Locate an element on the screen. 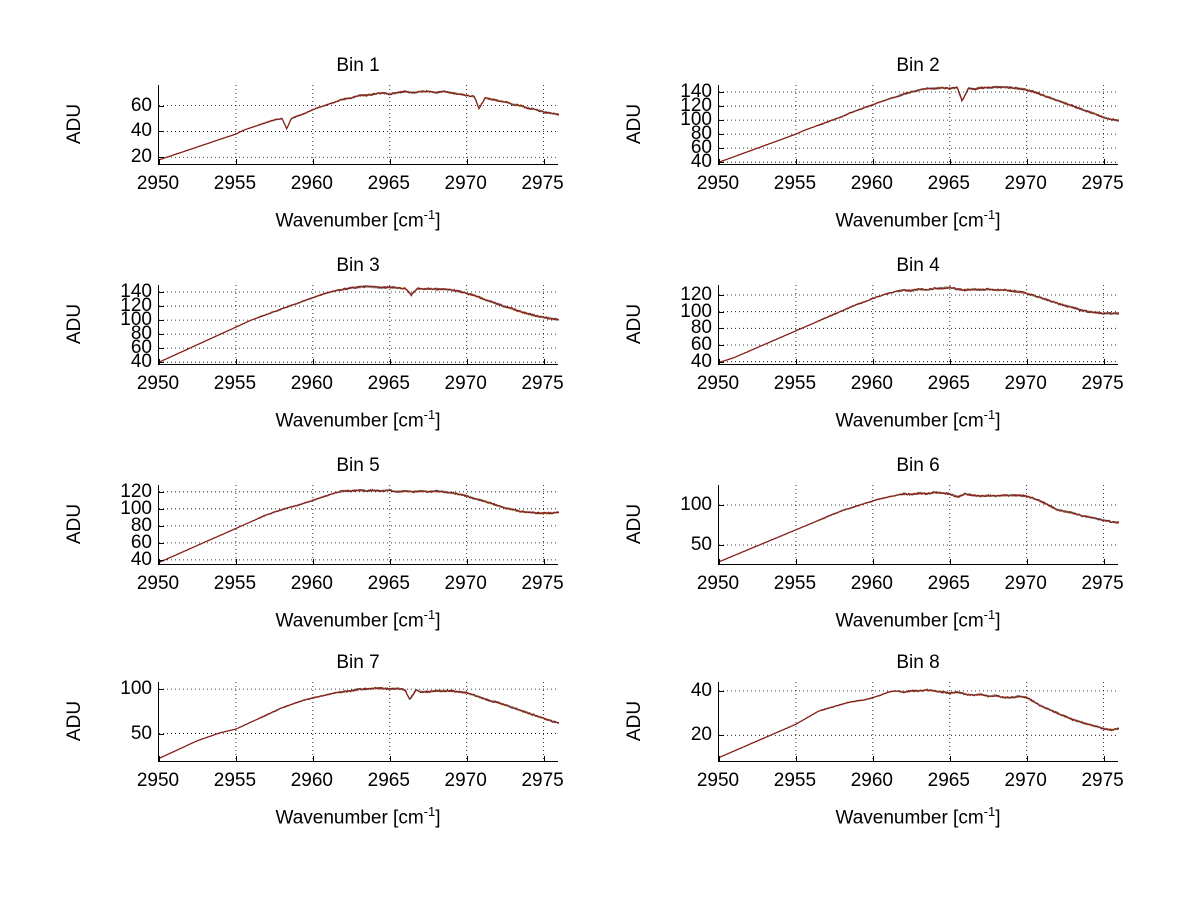 The height and width of the screenshot is (901, 1200). subplot-title: Bin 6 is located at coordinates (918, 465).